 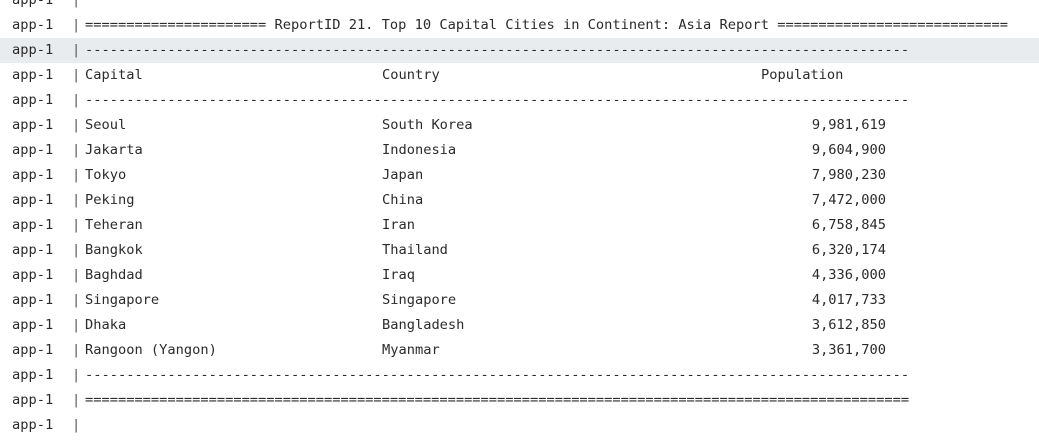 What do you see at coordinates (411, 74) in the screenshot?
I see `column-header: Country` at bounding box center [411, 74].